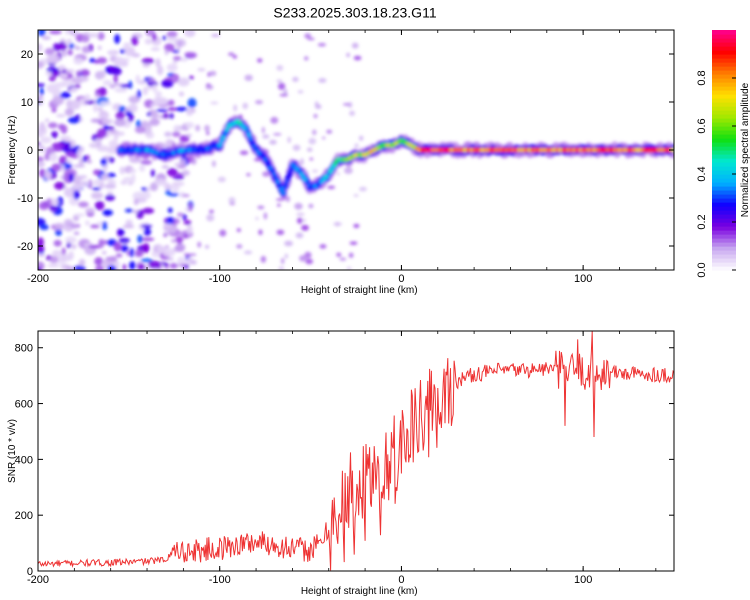 The image size is (750, 600). What do you see at coordinates (359, 591) in the screenshot?
I see `snr-x-axis-title: Height of straight line (km)` at bounding box center [359, 591].